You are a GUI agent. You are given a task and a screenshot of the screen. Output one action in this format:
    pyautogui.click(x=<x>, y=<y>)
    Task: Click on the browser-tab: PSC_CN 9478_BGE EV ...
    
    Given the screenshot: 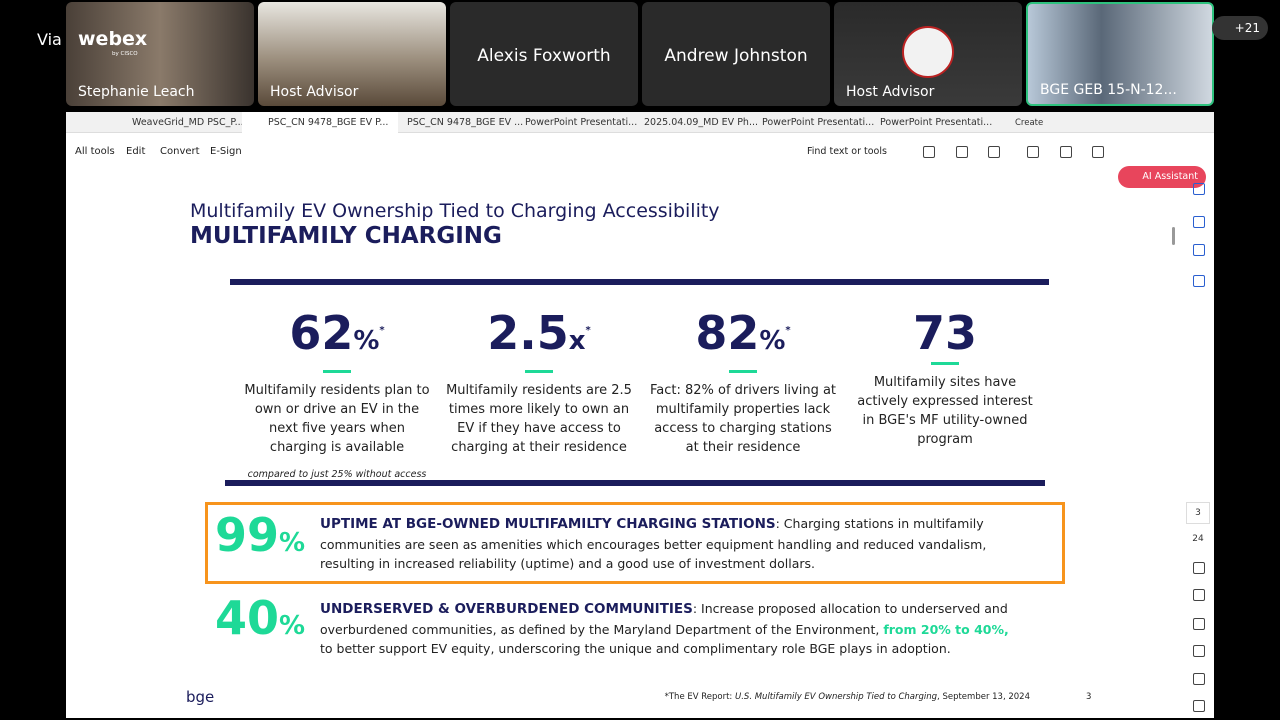 What is the action you would take?
    pyautogui.click(x=465, y=122)
    